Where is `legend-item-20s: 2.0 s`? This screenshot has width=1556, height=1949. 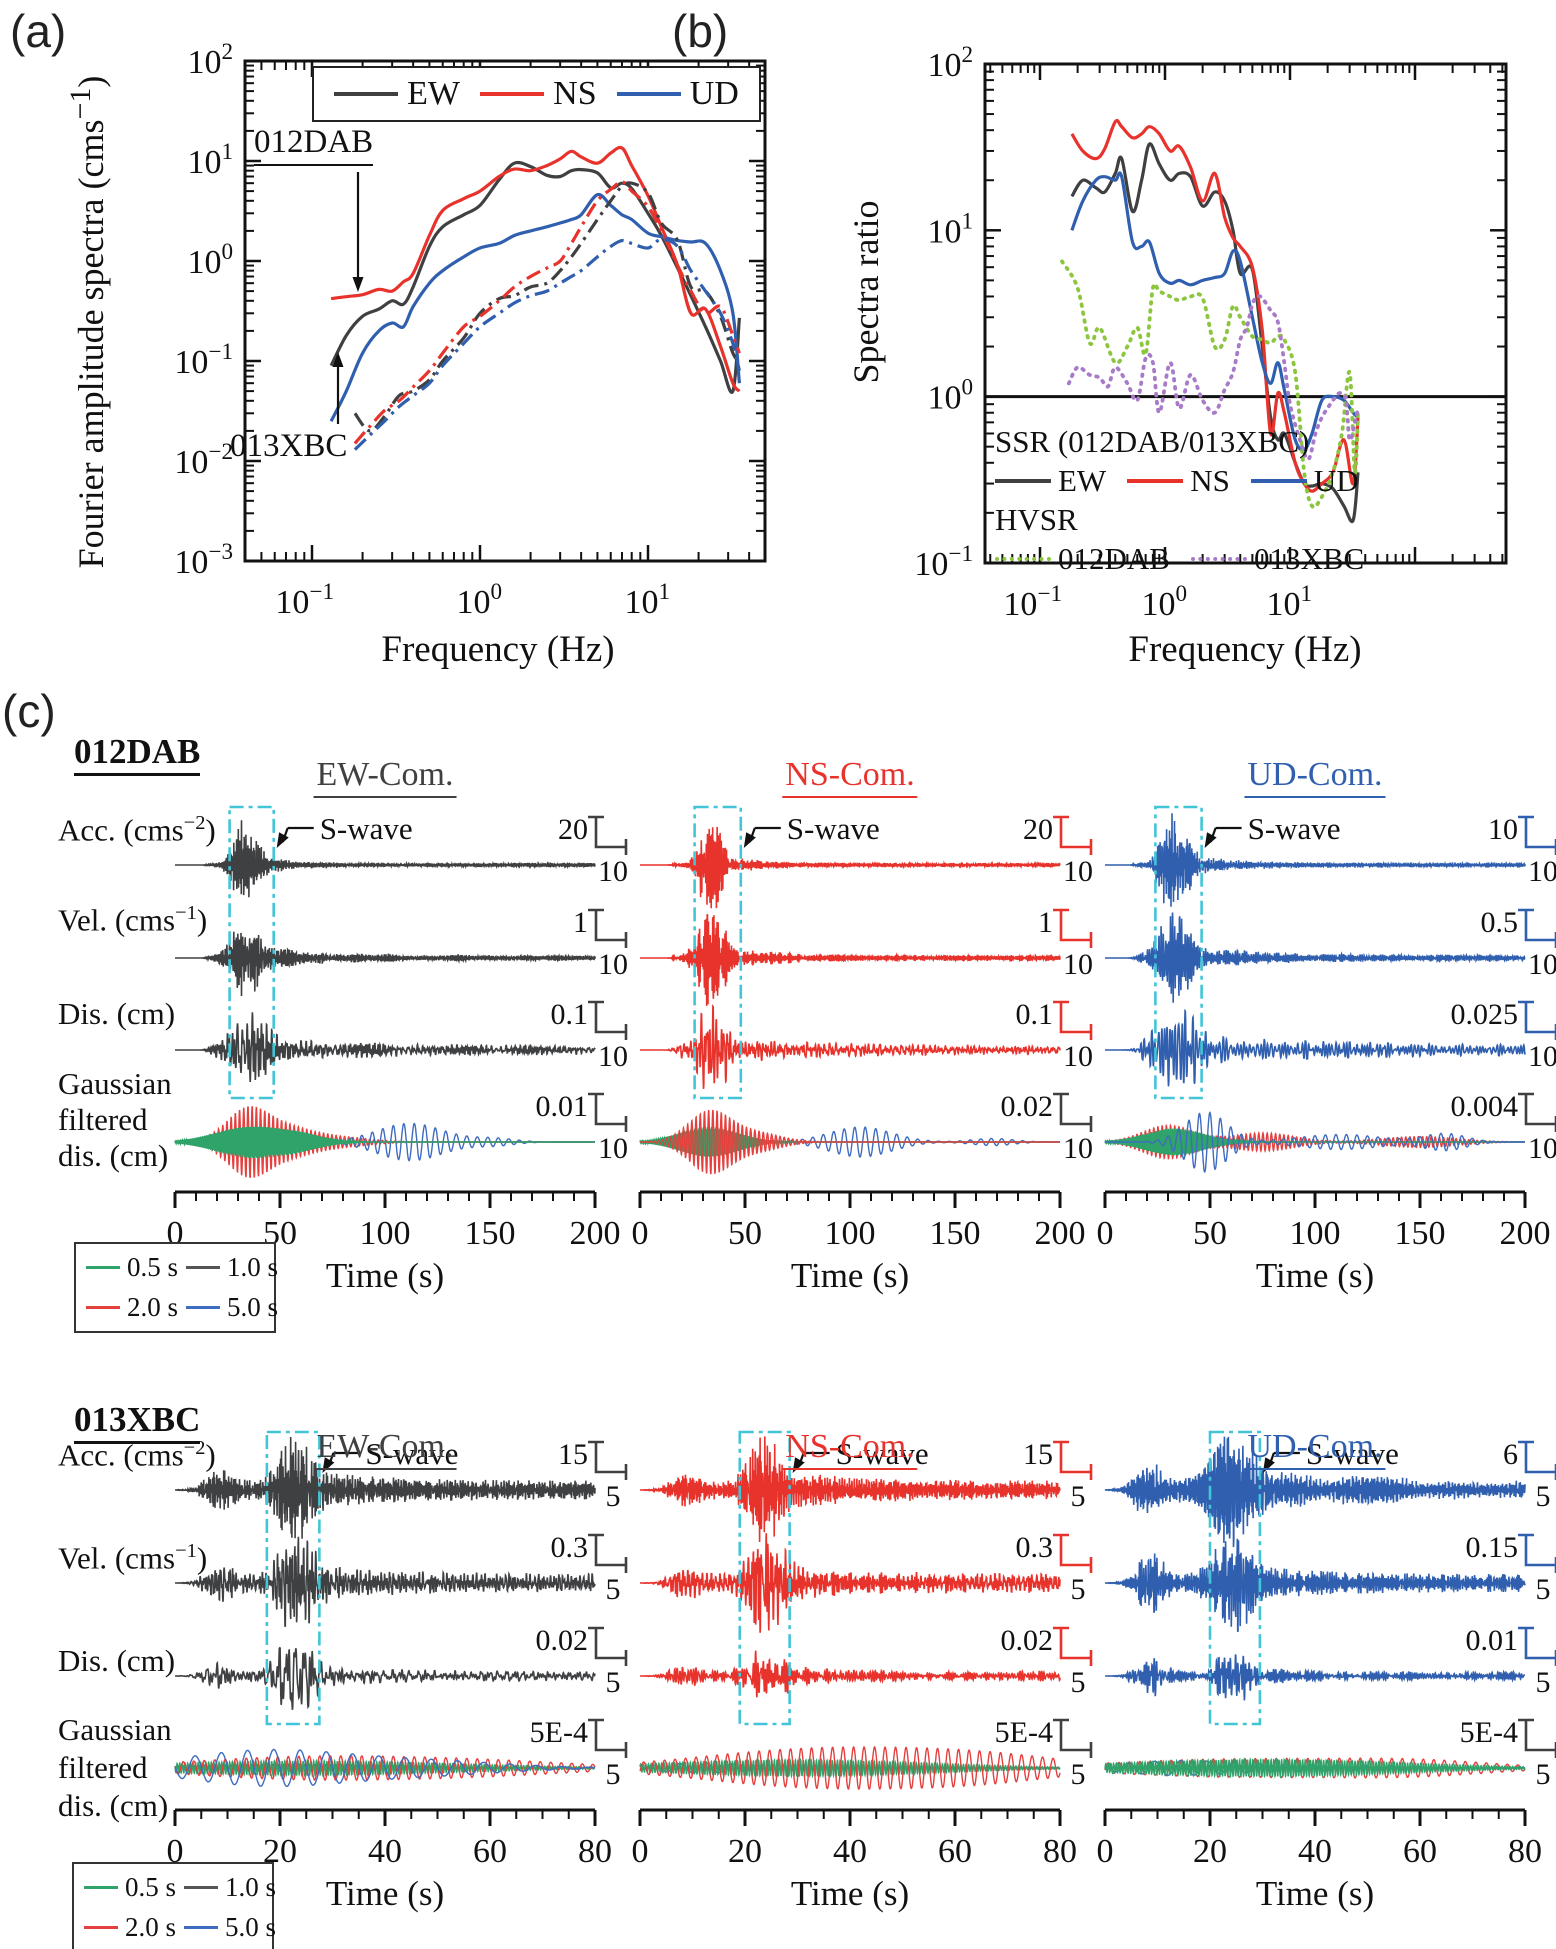 legend-item-20s: 2.0 s is located at coordinates (130, 1927).